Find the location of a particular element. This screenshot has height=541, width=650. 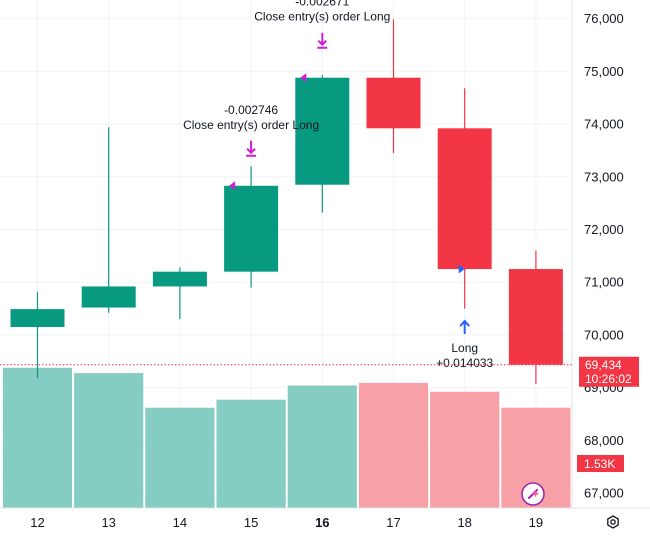

volume-tag is located at coordinates (600, 463).